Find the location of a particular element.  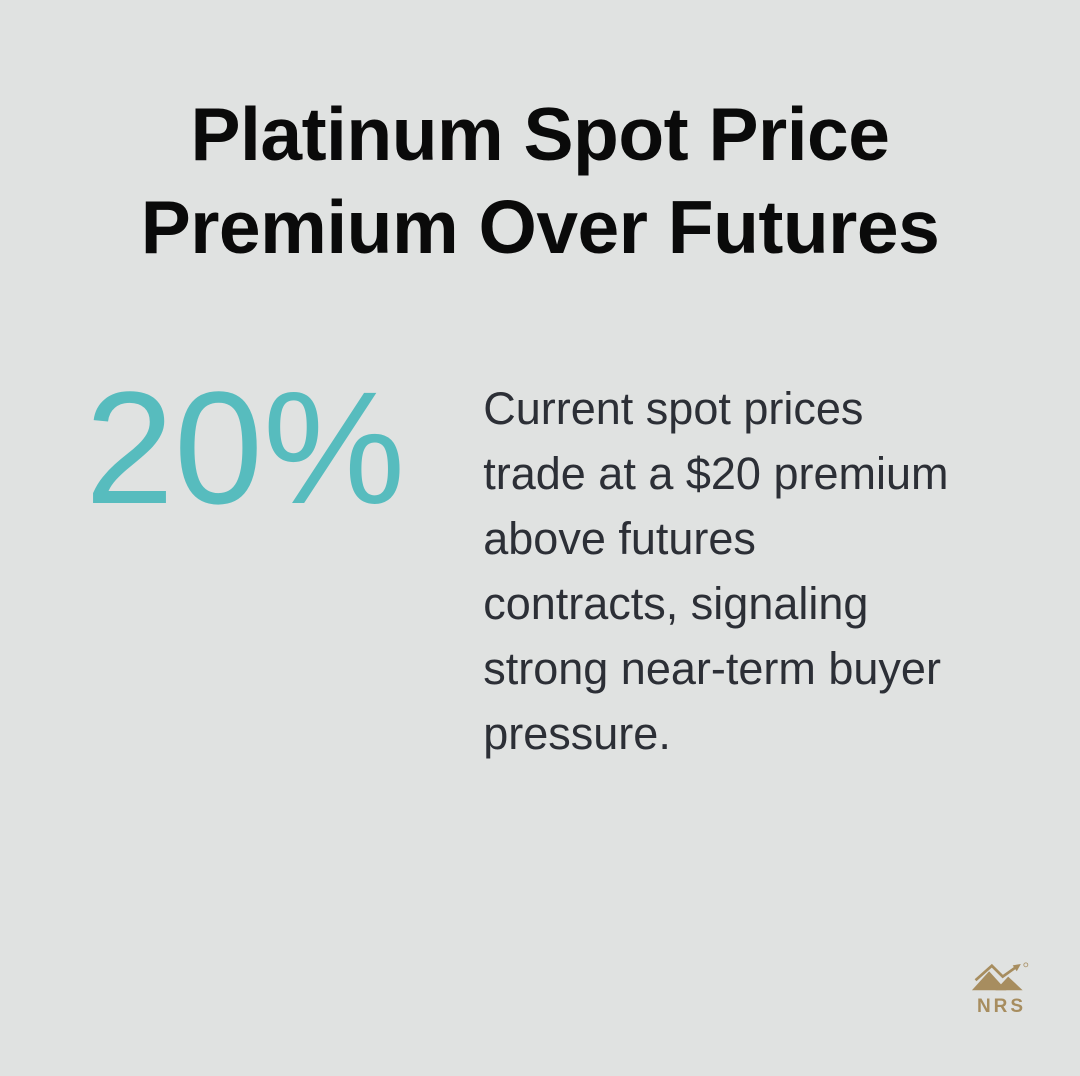

fact-value: 20% is located at coordinates (245, 447).